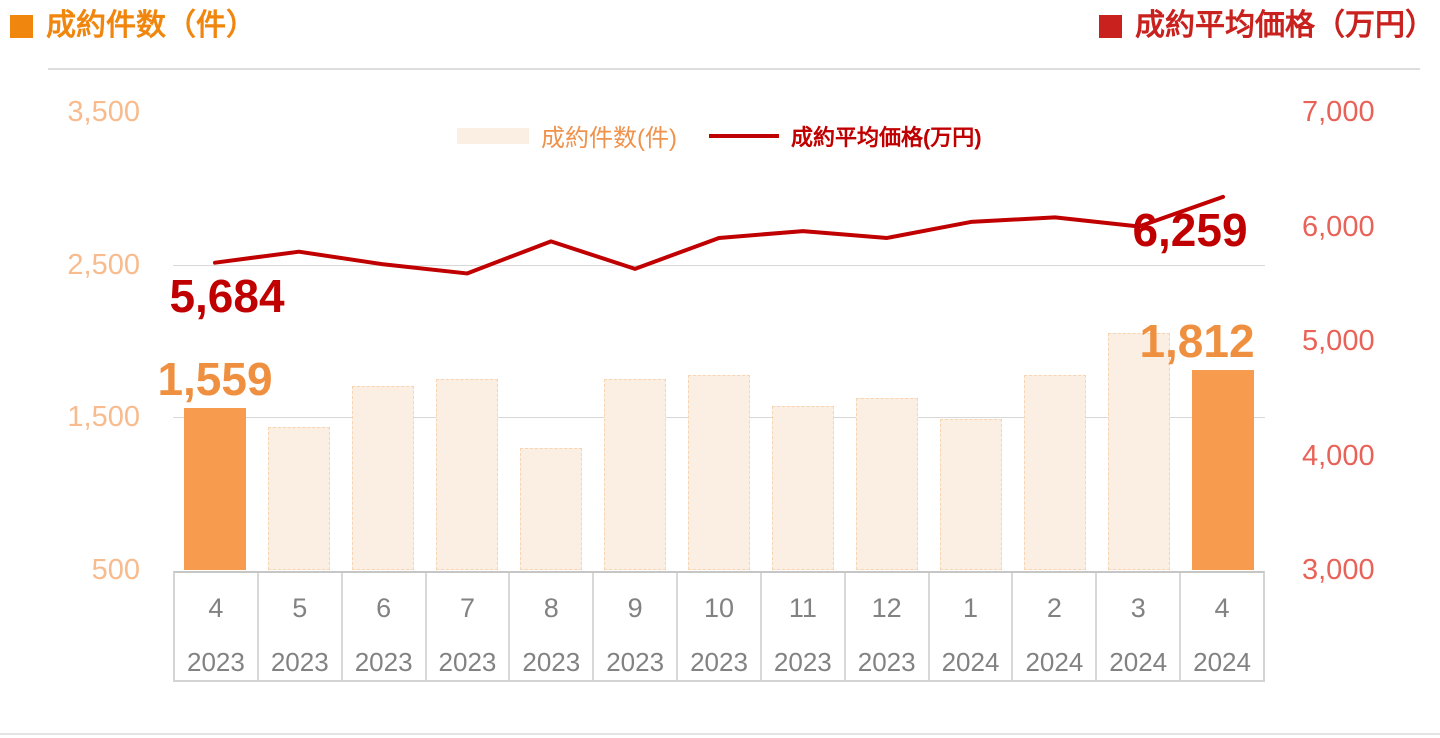  Describe the element at coordinates (718, 608) in the screenshot. I see `x-axis-month-label: 10` at that location.